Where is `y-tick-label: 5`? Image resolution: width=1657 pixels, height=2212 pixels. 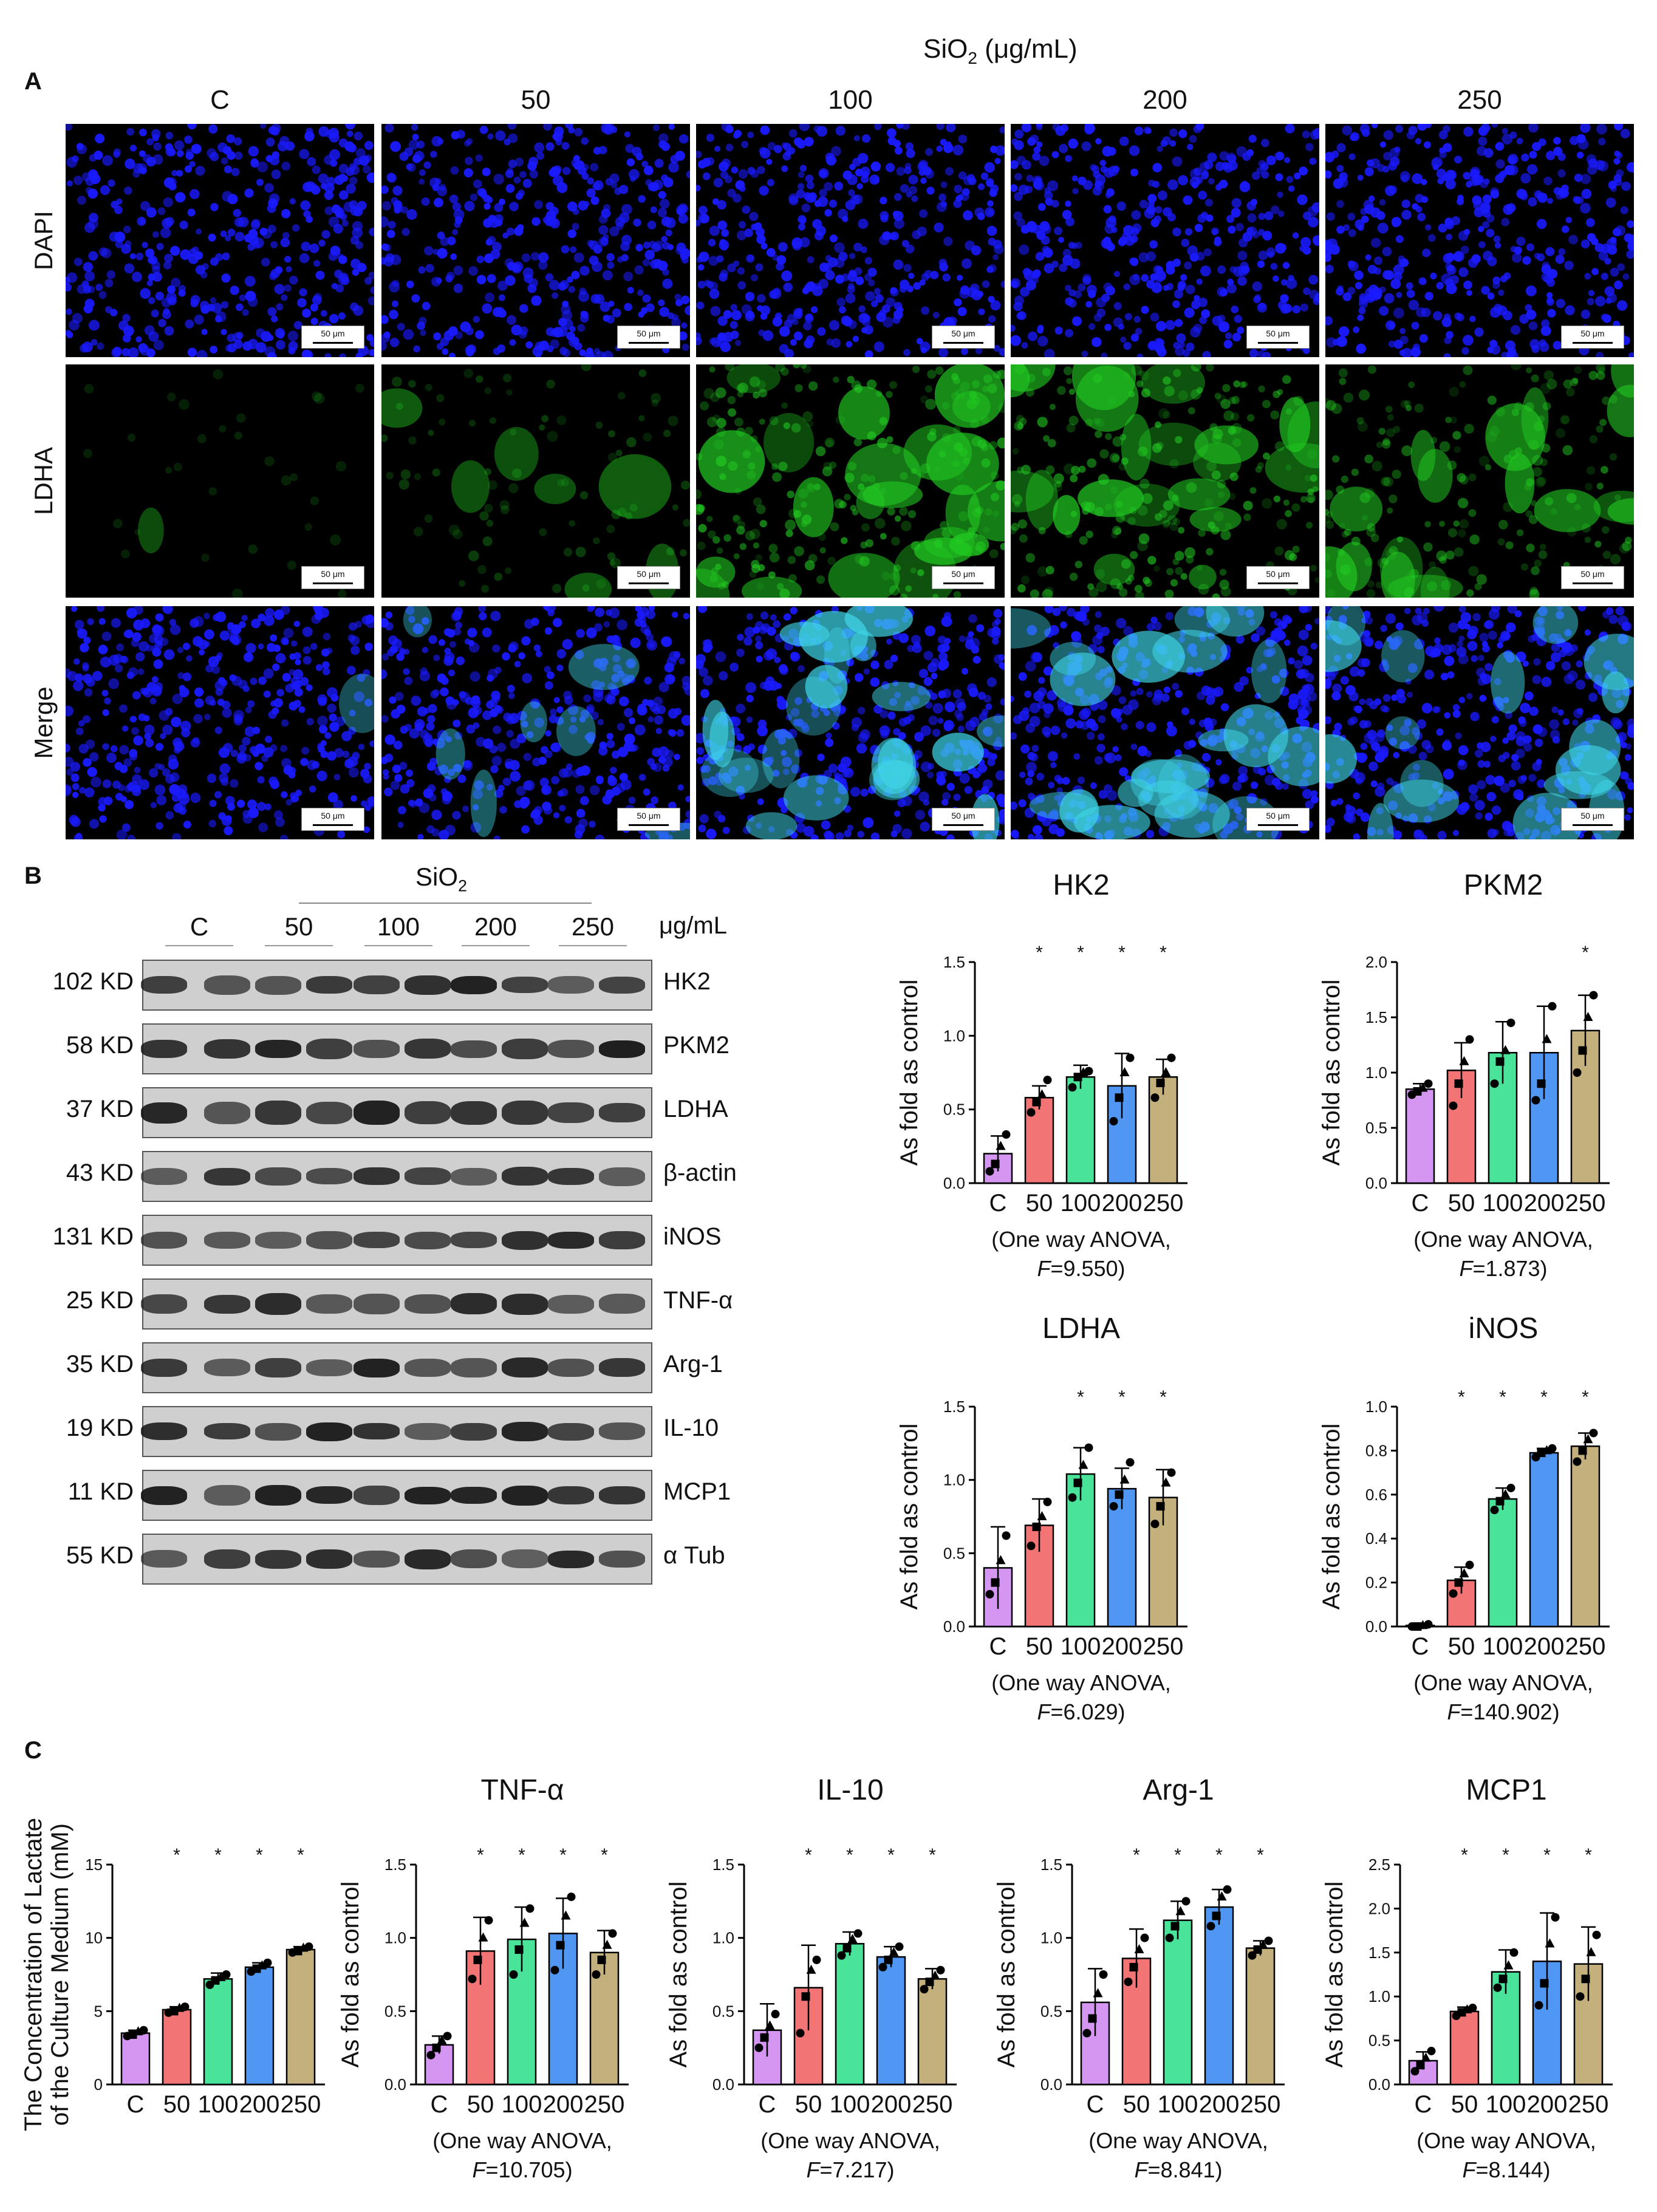
y-tick-label: 5 is located at coordinates (98, 2011).